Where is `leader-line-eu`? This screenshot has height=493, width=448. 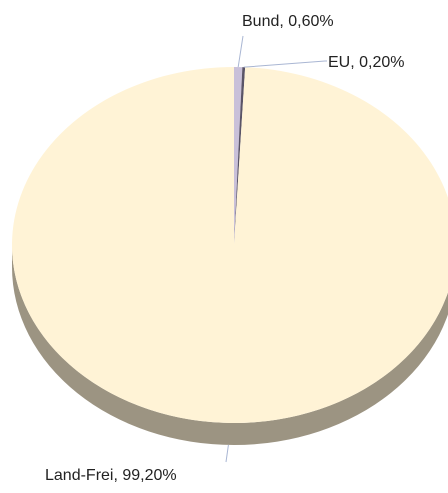
leader-line-eu is located at coordinates (285, 64).